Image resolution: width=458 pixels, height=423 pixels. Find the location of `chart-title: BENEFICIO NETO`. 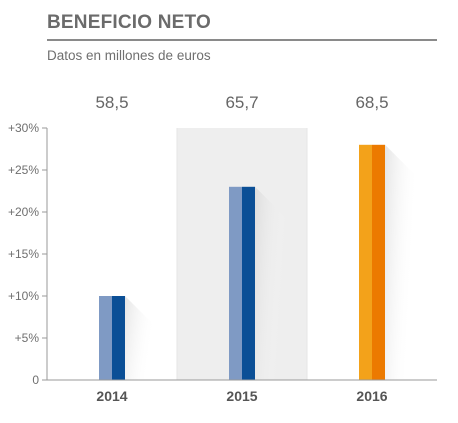

chart-title: BENEFICIO NETO is located at coordinates (129, 22).